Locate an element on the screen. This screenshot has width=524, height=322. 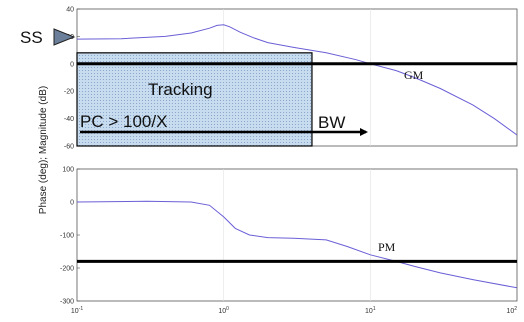
gm-label: GM is located at coordinates (414, 75).